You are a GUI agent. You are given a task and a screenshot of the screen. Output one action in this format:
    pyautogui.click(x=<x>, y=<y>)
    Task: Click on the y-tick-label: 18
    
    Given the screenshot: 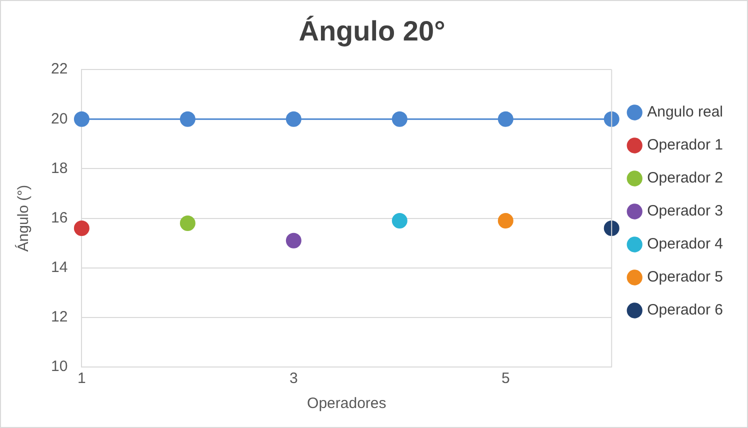 What is the action you would take?
    pyautogui.click(x=59, y=168)
    